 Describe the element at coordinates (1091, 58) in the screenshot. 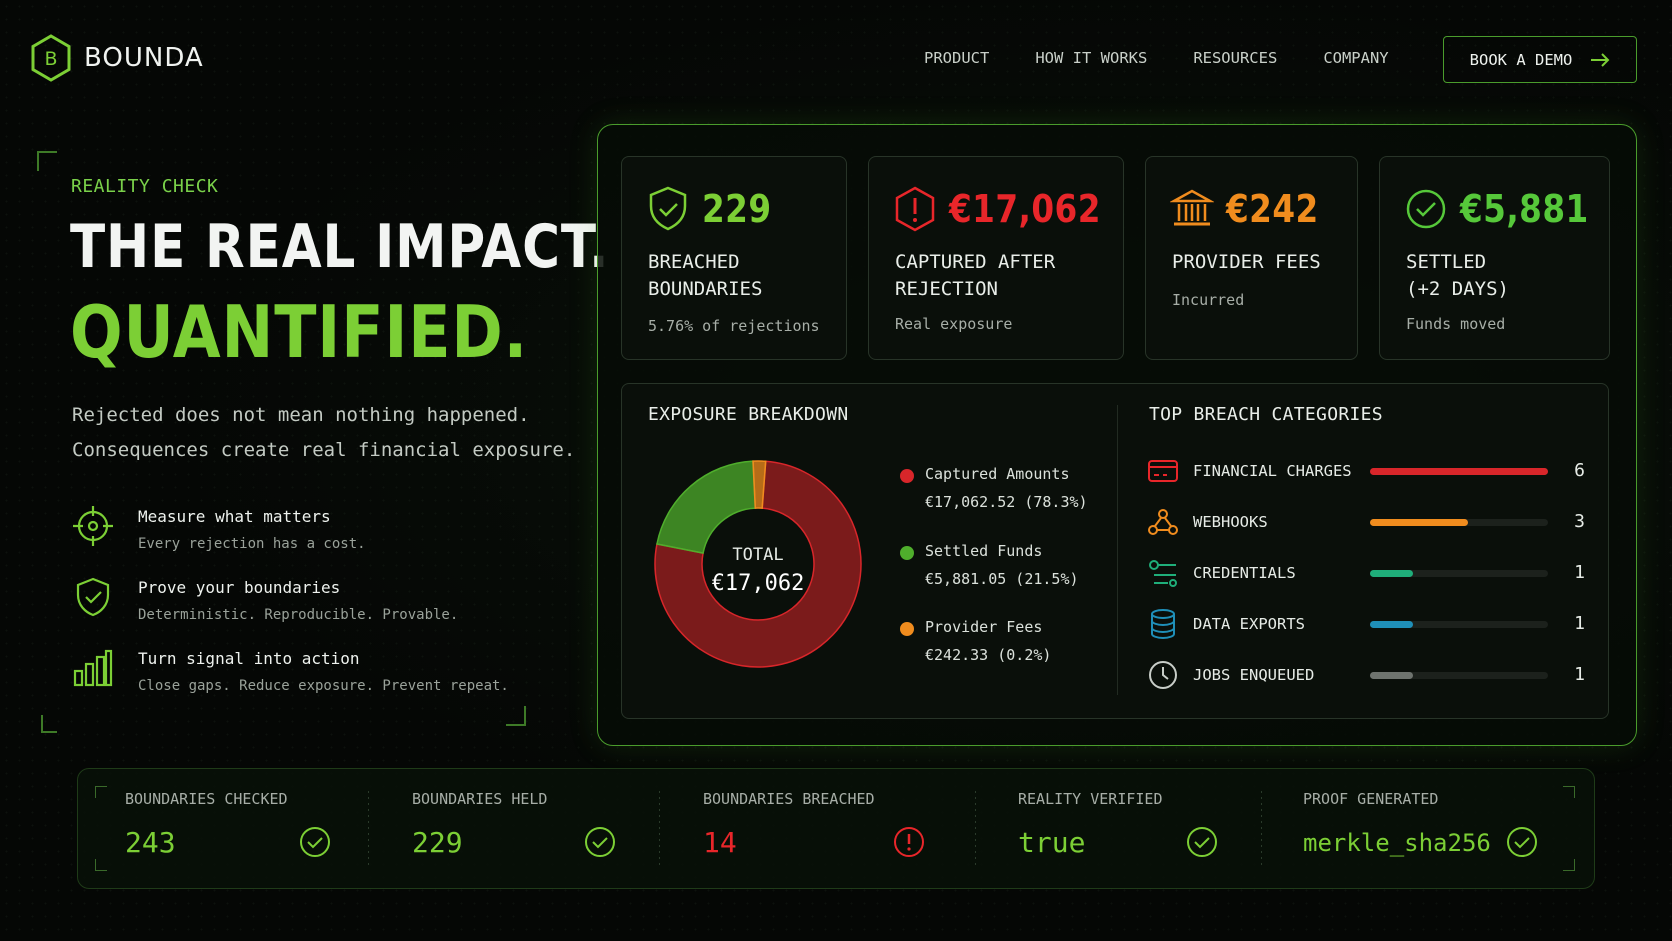

I see `nav-link-how-it-works: HOW IT WORKS` at that location.